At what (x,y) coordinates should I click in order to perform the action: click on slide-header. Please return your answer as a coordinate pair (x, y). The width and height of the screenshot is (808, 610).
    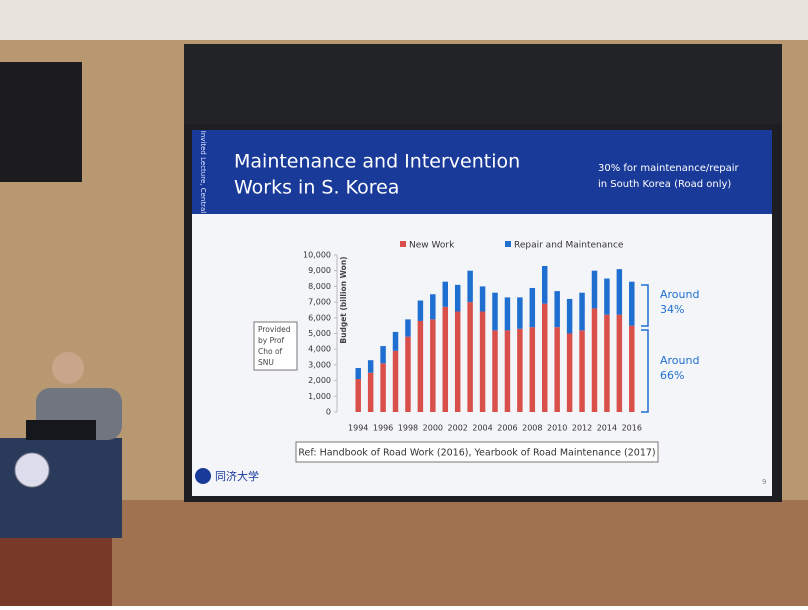
    Looking at the image, I should click on (482, 172).